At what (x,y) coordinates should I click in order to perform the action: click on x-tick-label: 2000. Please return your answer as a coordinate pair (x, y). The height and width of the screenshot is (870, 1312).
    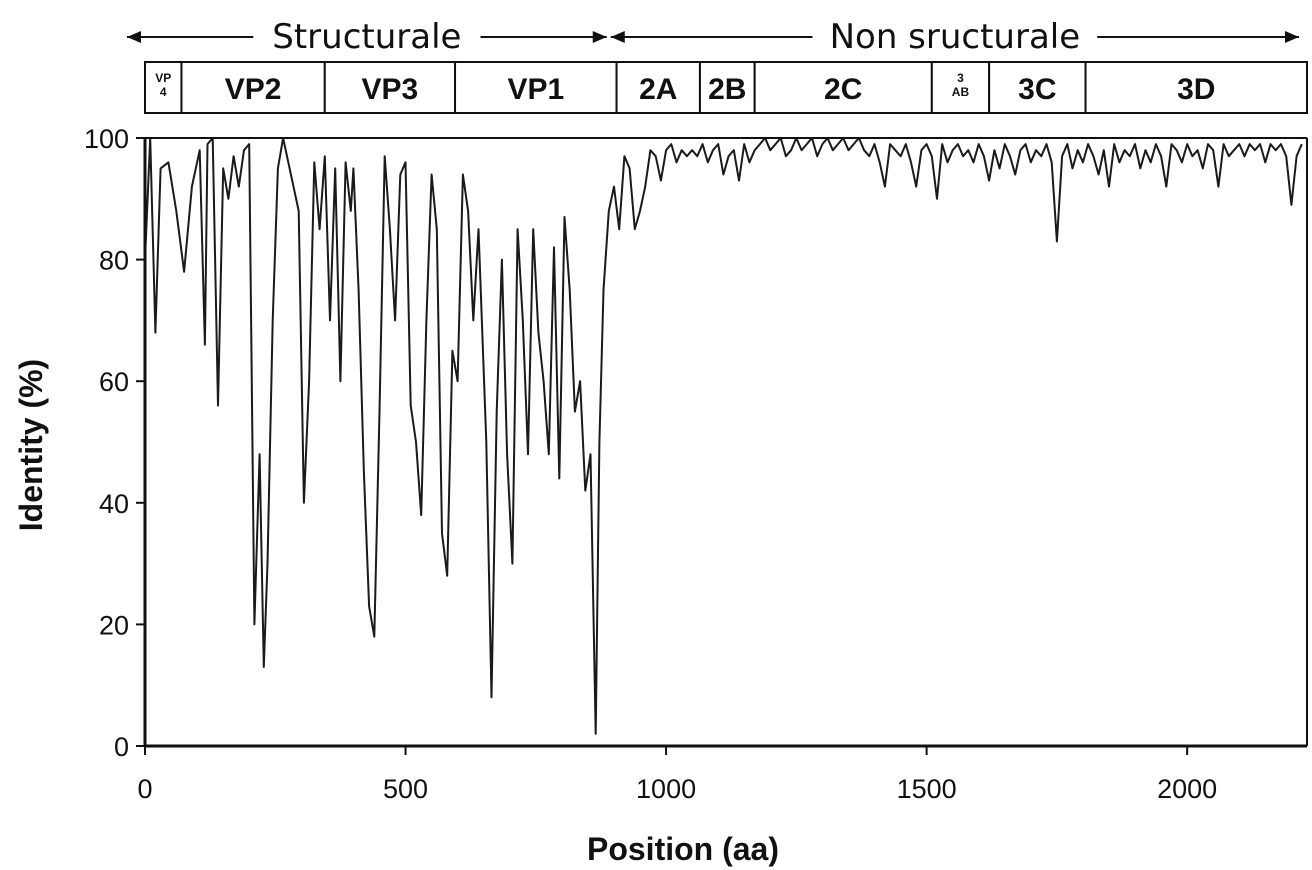
    Looking at the image, I should click on (1187, 789).